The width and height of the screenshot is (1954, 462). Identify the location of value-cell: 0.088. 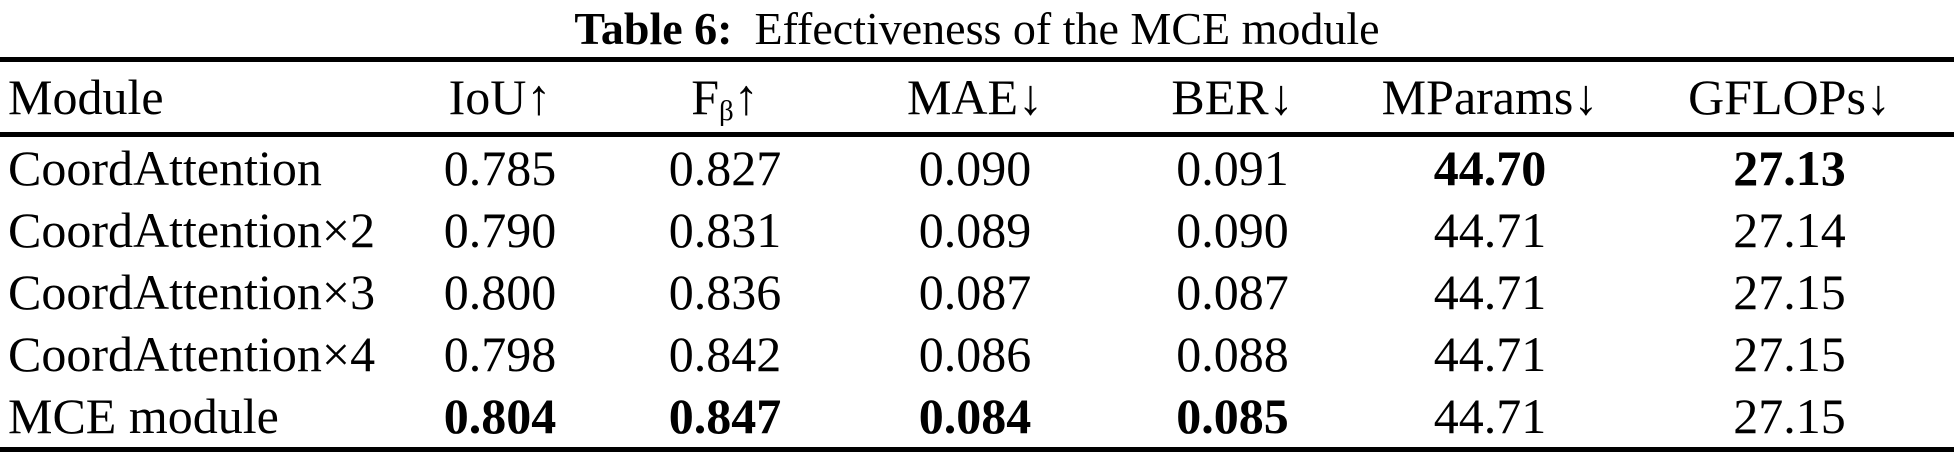
(1232, 354).